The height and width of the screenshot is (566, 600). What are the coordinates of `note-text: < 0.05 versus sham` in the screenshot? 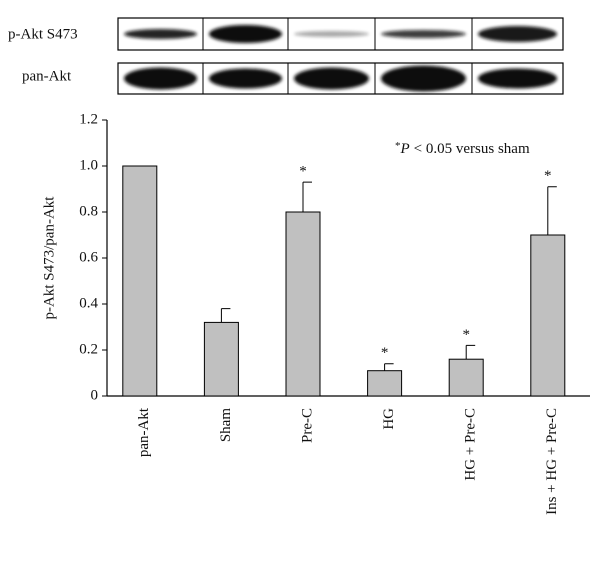 It's located at (472, 149).